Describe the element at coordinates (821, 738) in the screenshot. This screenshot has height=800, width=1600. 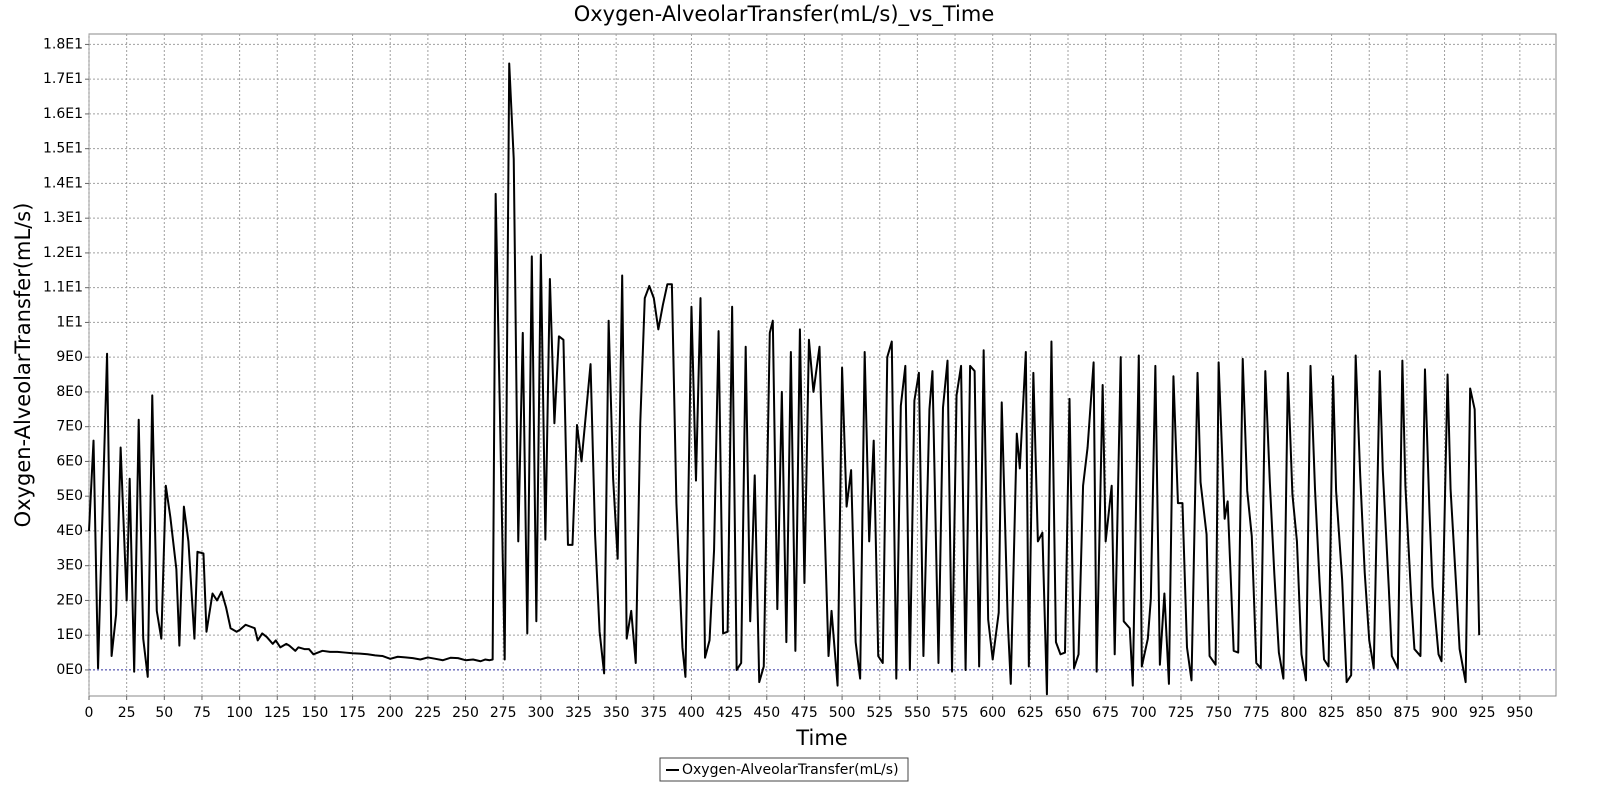
I see `x-axis-label: Time` at that location.